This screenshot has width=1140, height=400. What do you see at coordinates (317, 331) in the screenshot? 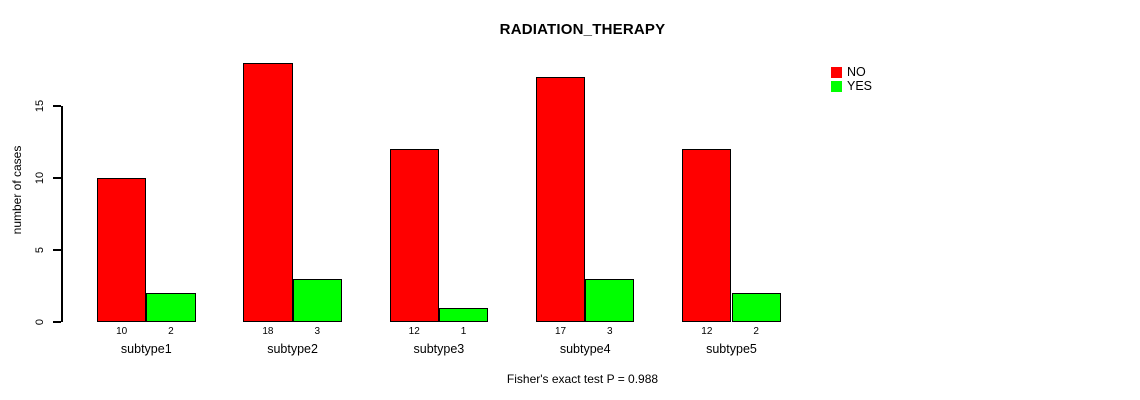
I see `value-label-subtype2-yes: 3` at bounding box center [317, 331].